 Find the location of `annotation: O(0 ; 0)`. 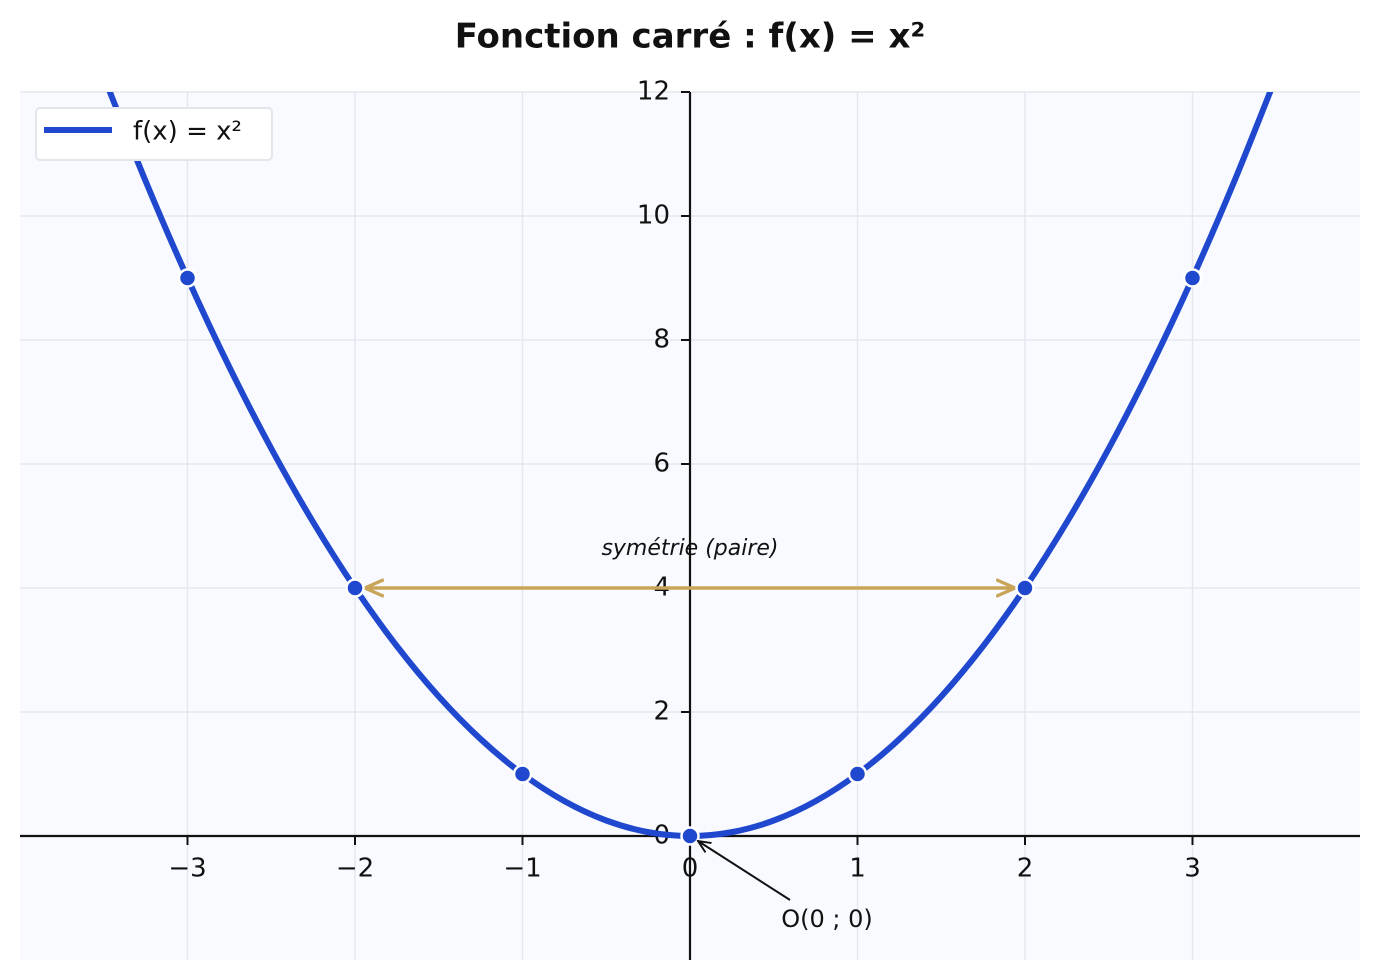

annotation: O(0 ; 0) is located at coordinates (827, 919).